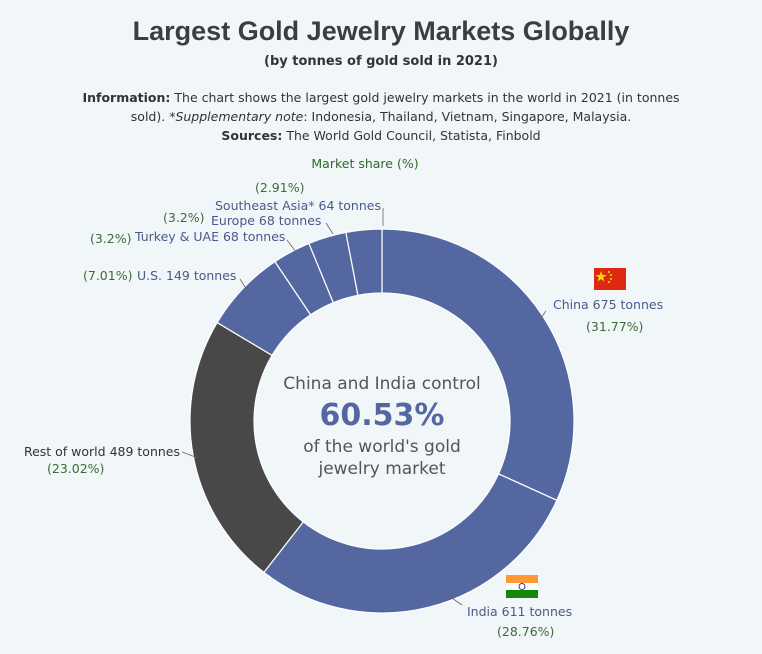 The height and width of the screenshot is (654, 762). Describe the element at coordinates (364, 163) in the screenshot. I see `legend-title: Market share (%)` at that location.